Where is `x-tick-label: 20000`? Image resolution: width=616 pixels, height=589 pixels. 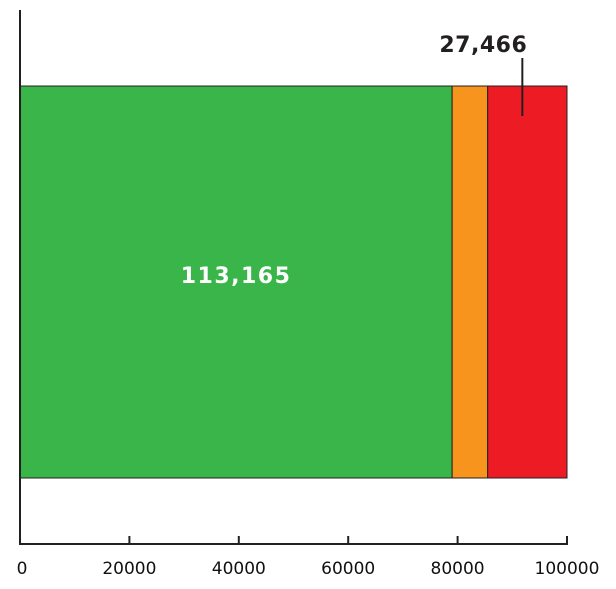 x-tick-label: 20000 is located at coordinates (129, 569).